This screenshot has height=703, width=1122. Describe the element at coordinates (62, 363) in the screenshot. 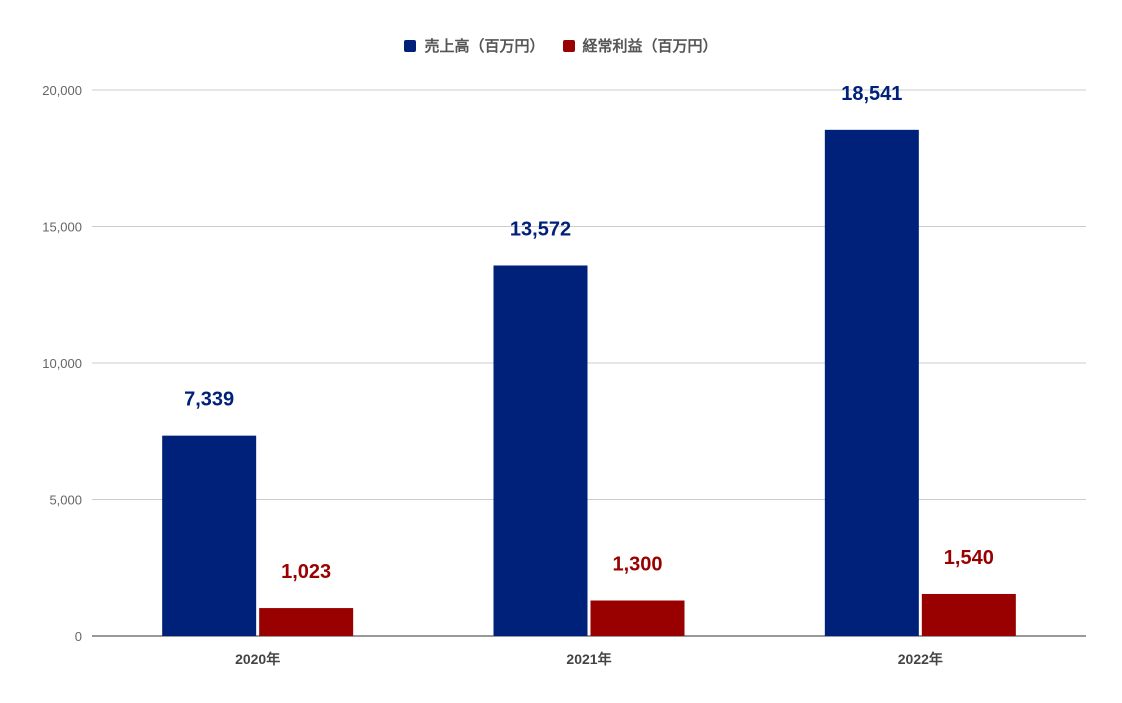

I see `y-tick-label: 10,000` at that location.